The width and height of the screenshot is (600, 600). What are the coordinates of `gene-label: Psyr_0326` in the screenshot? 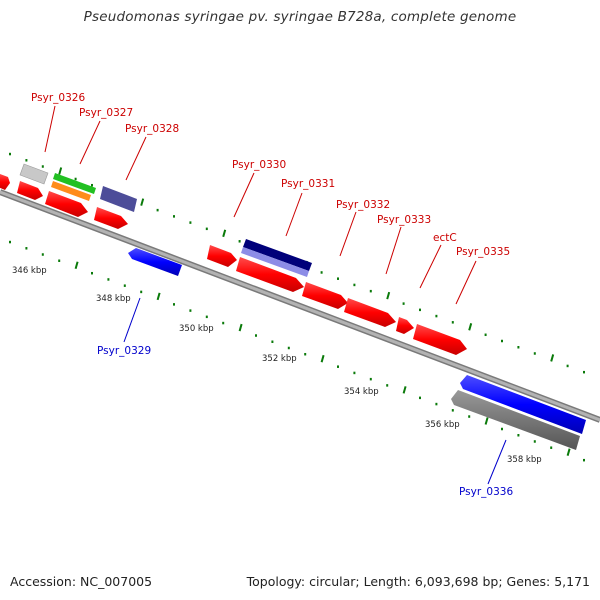 It's located at (58, 98).